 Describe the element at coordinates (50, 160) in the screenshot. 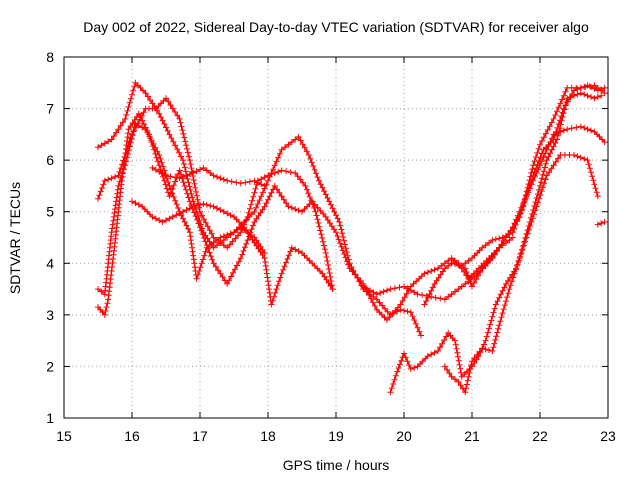

I see `y-tick-label: 6` at that location.